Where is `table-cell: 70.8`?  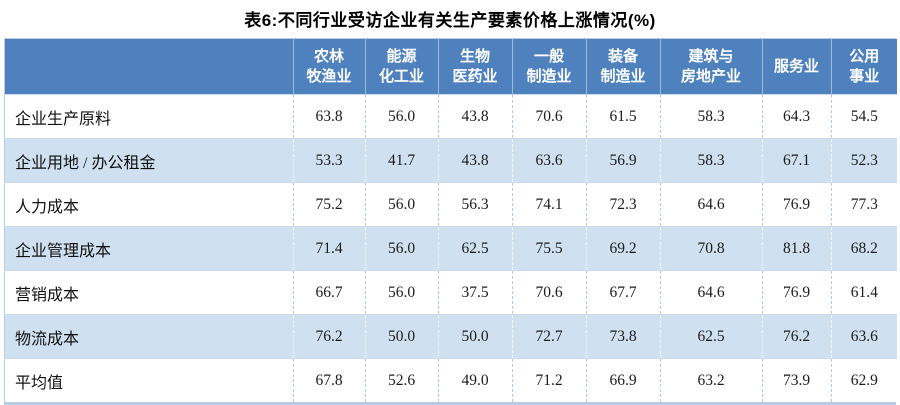 table-cell: 70.8 is located at coordinates (710, 248).